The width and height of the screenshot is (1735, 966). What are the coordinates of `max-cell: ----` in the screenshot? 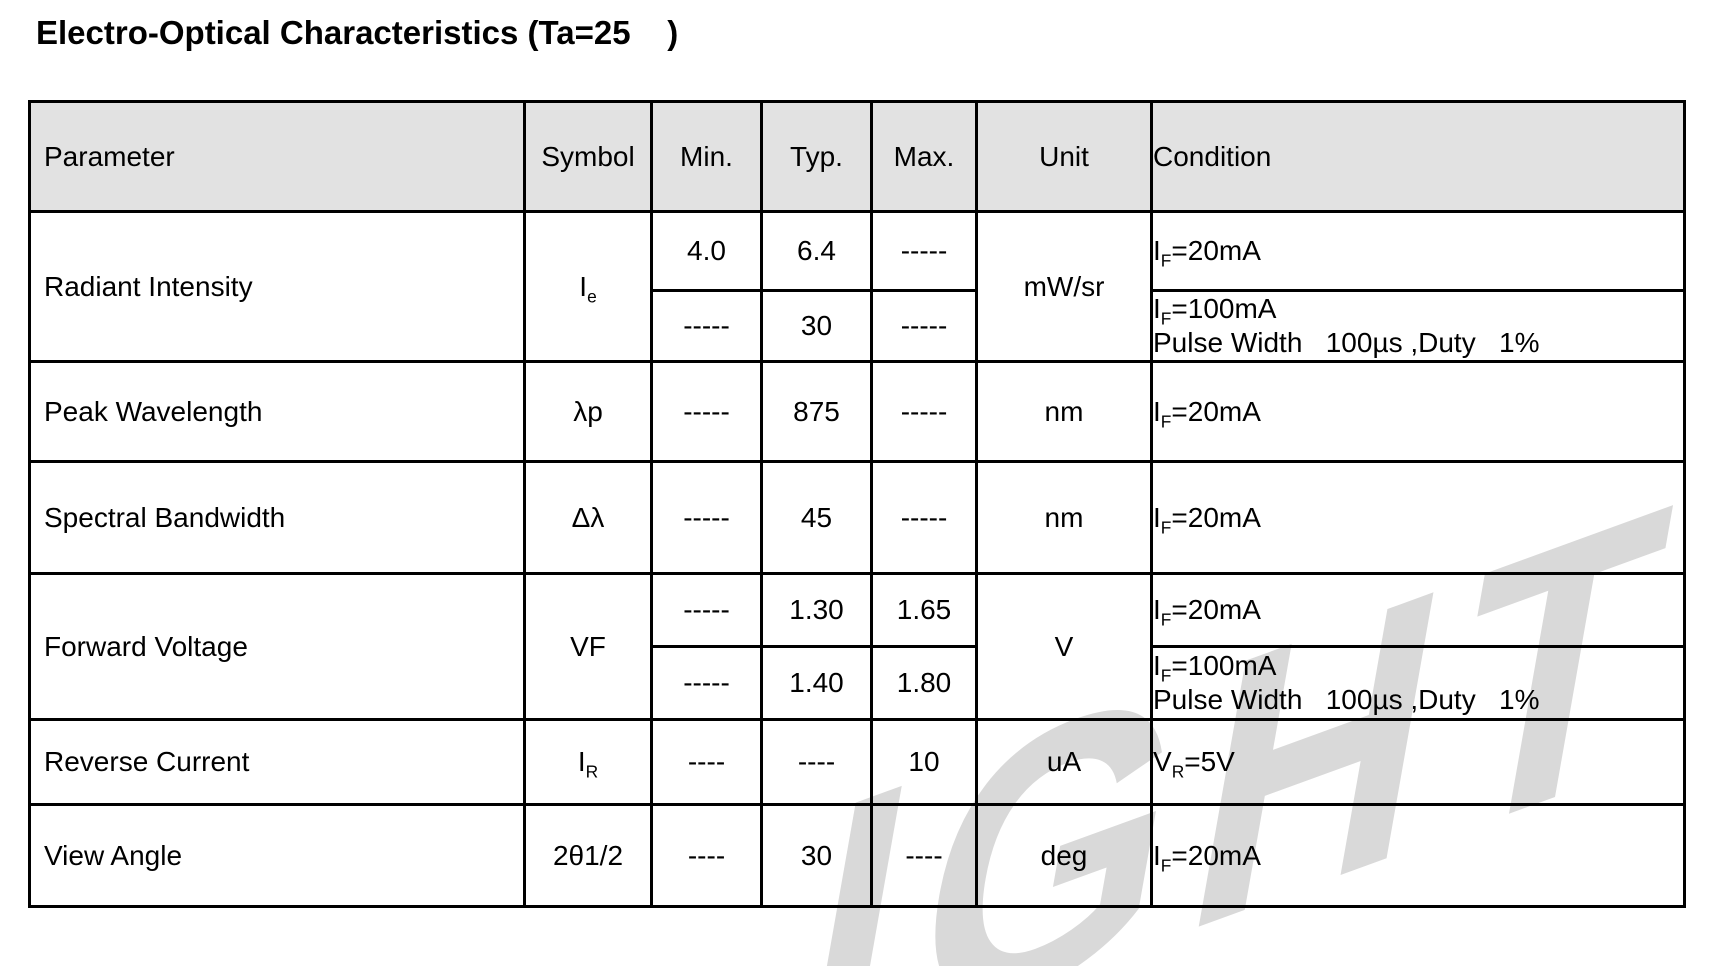 It's located at (924, 856).